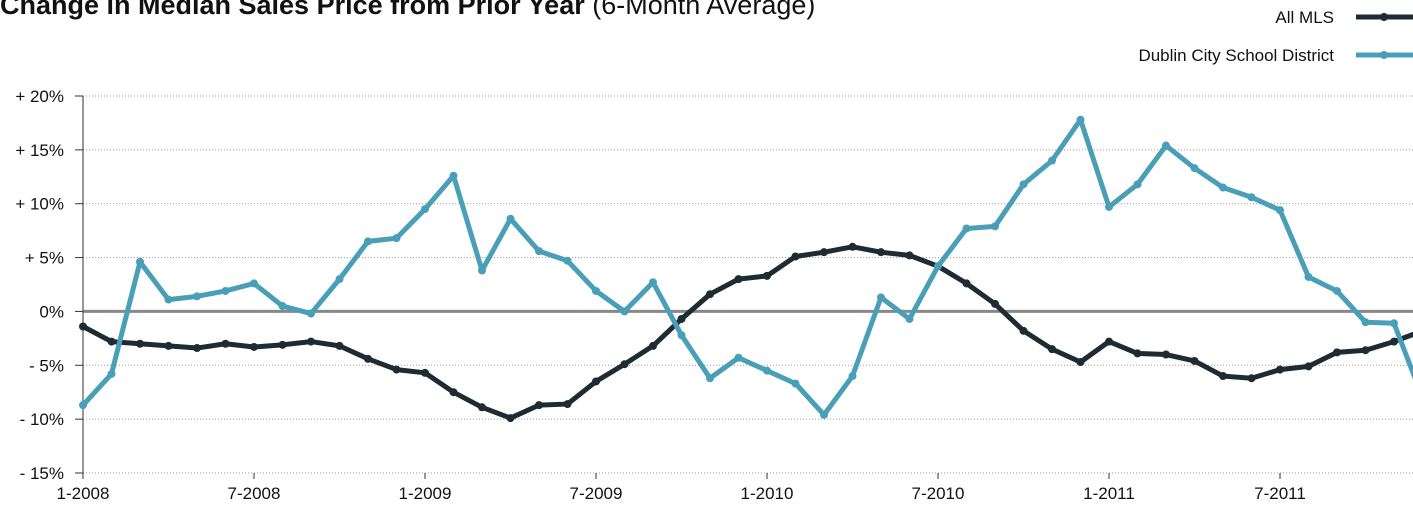 This screenshot has width=1413, height=506. Describe the element at coordinates (1304, 17) in the screenshot. I see `legend-label: All MLS` at that location.